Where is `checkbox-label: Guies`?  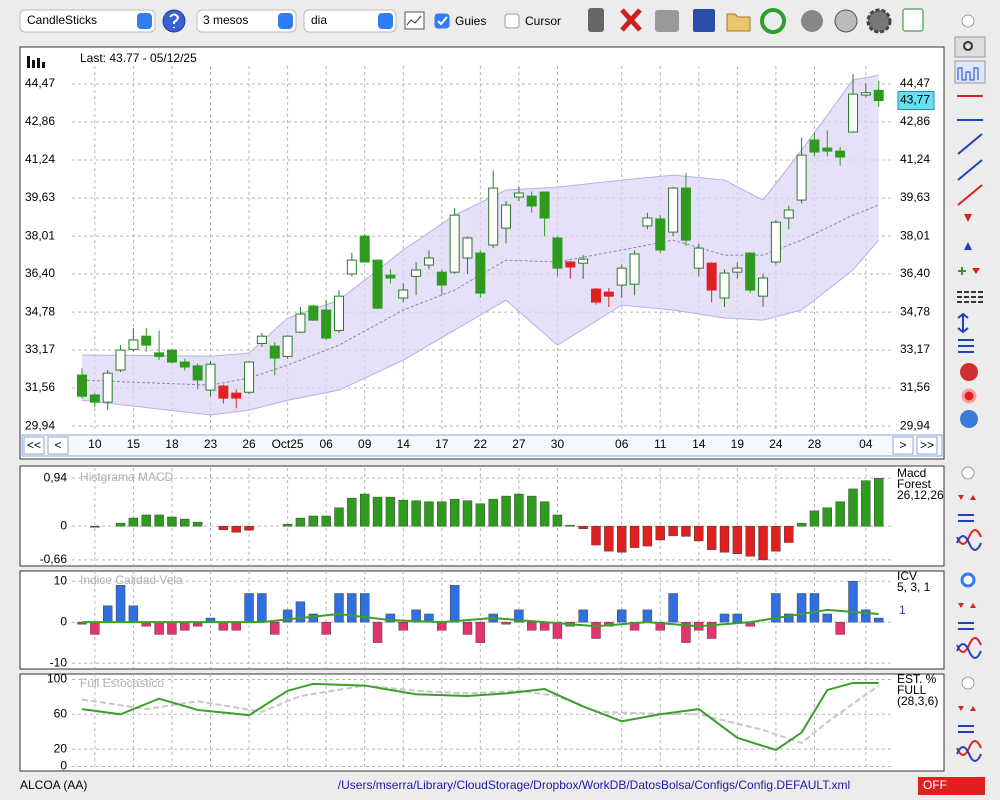 checkbox-label: Guies is located at coordinates (470, 21).